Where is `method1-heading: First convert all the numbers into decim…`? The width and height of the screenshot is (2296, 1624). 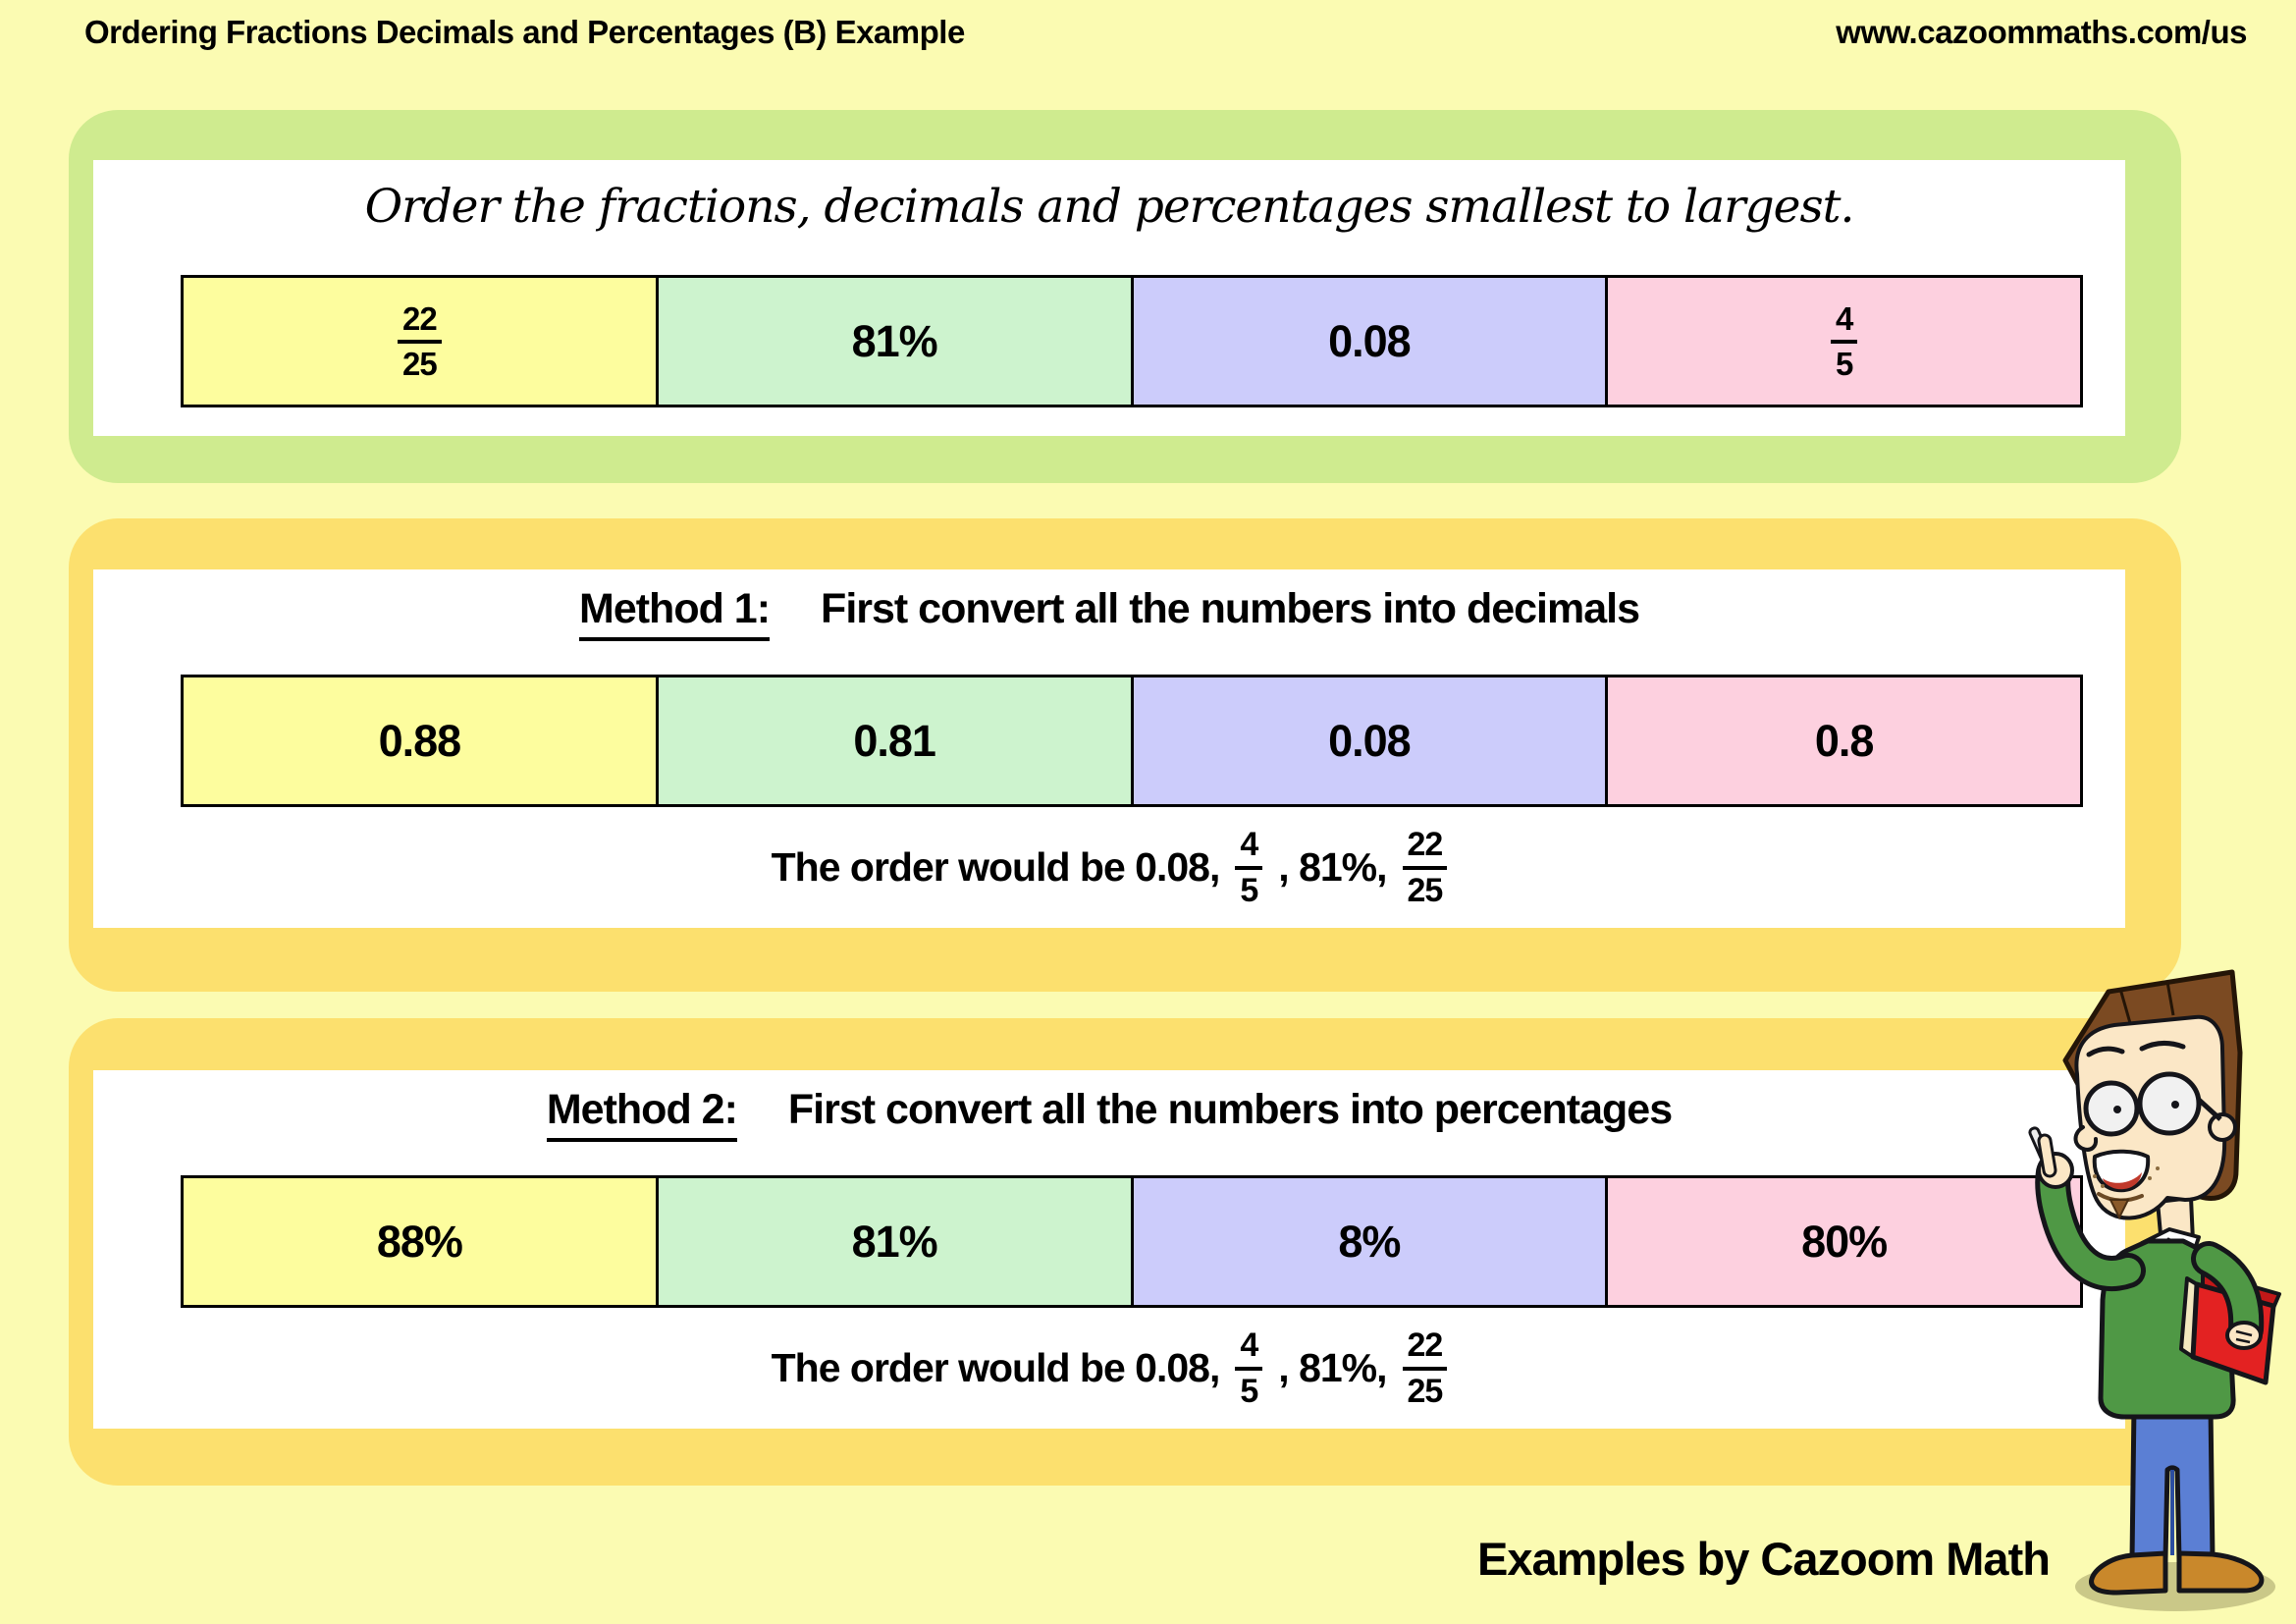 method1-heading: First convert all the numbers into decim… is located at coordinates (1230, 608).